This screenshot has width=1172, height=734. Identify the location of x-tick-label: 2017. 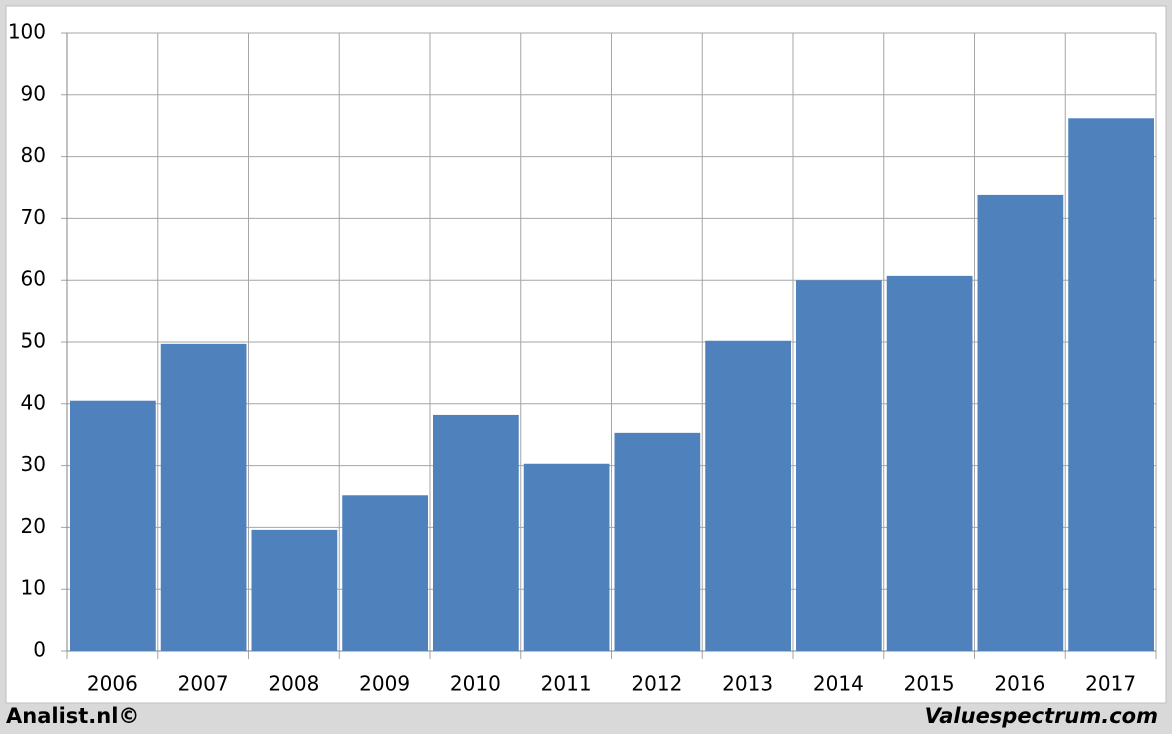
(1110, 684).